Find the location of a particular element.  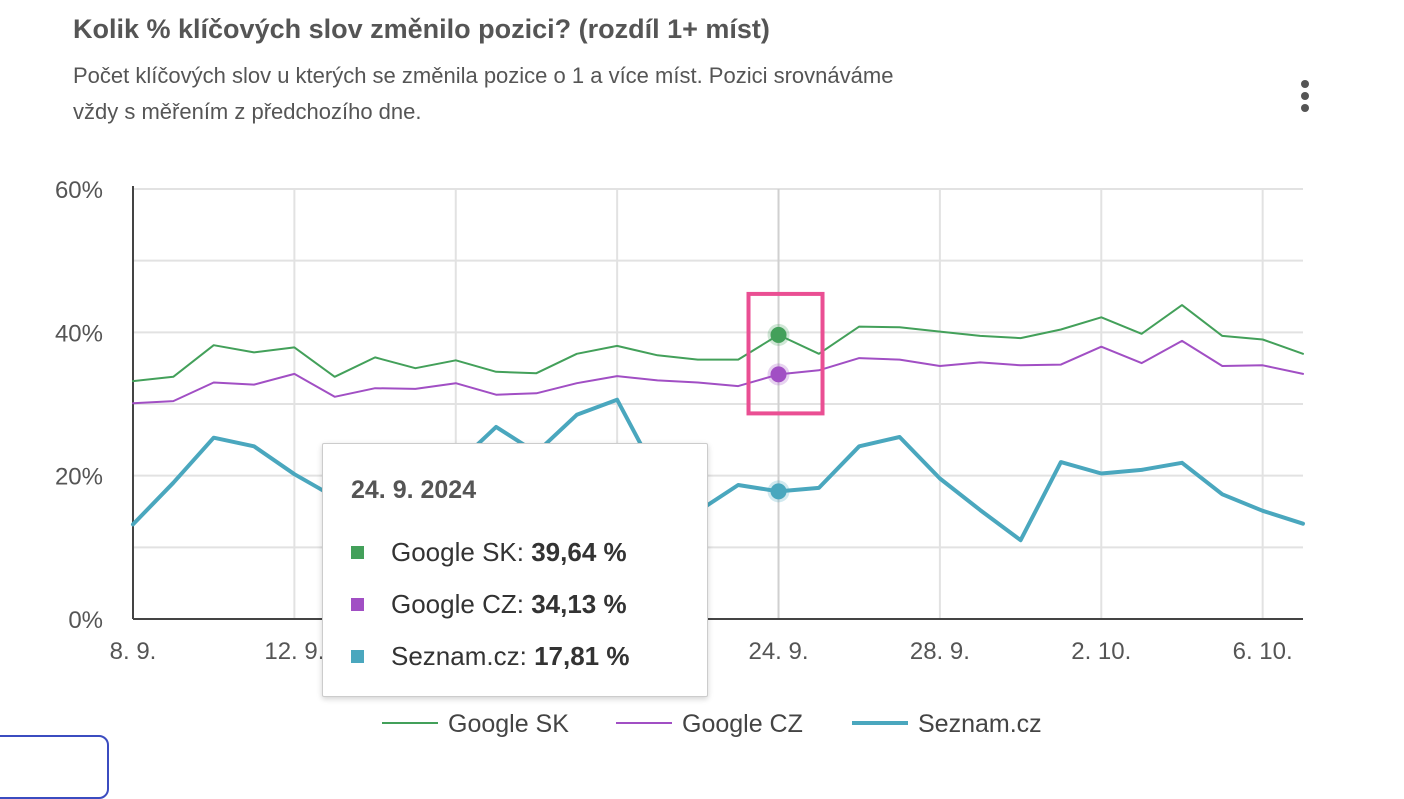

tooltip-value: 17,81 % is located at coordinates (582, 656).